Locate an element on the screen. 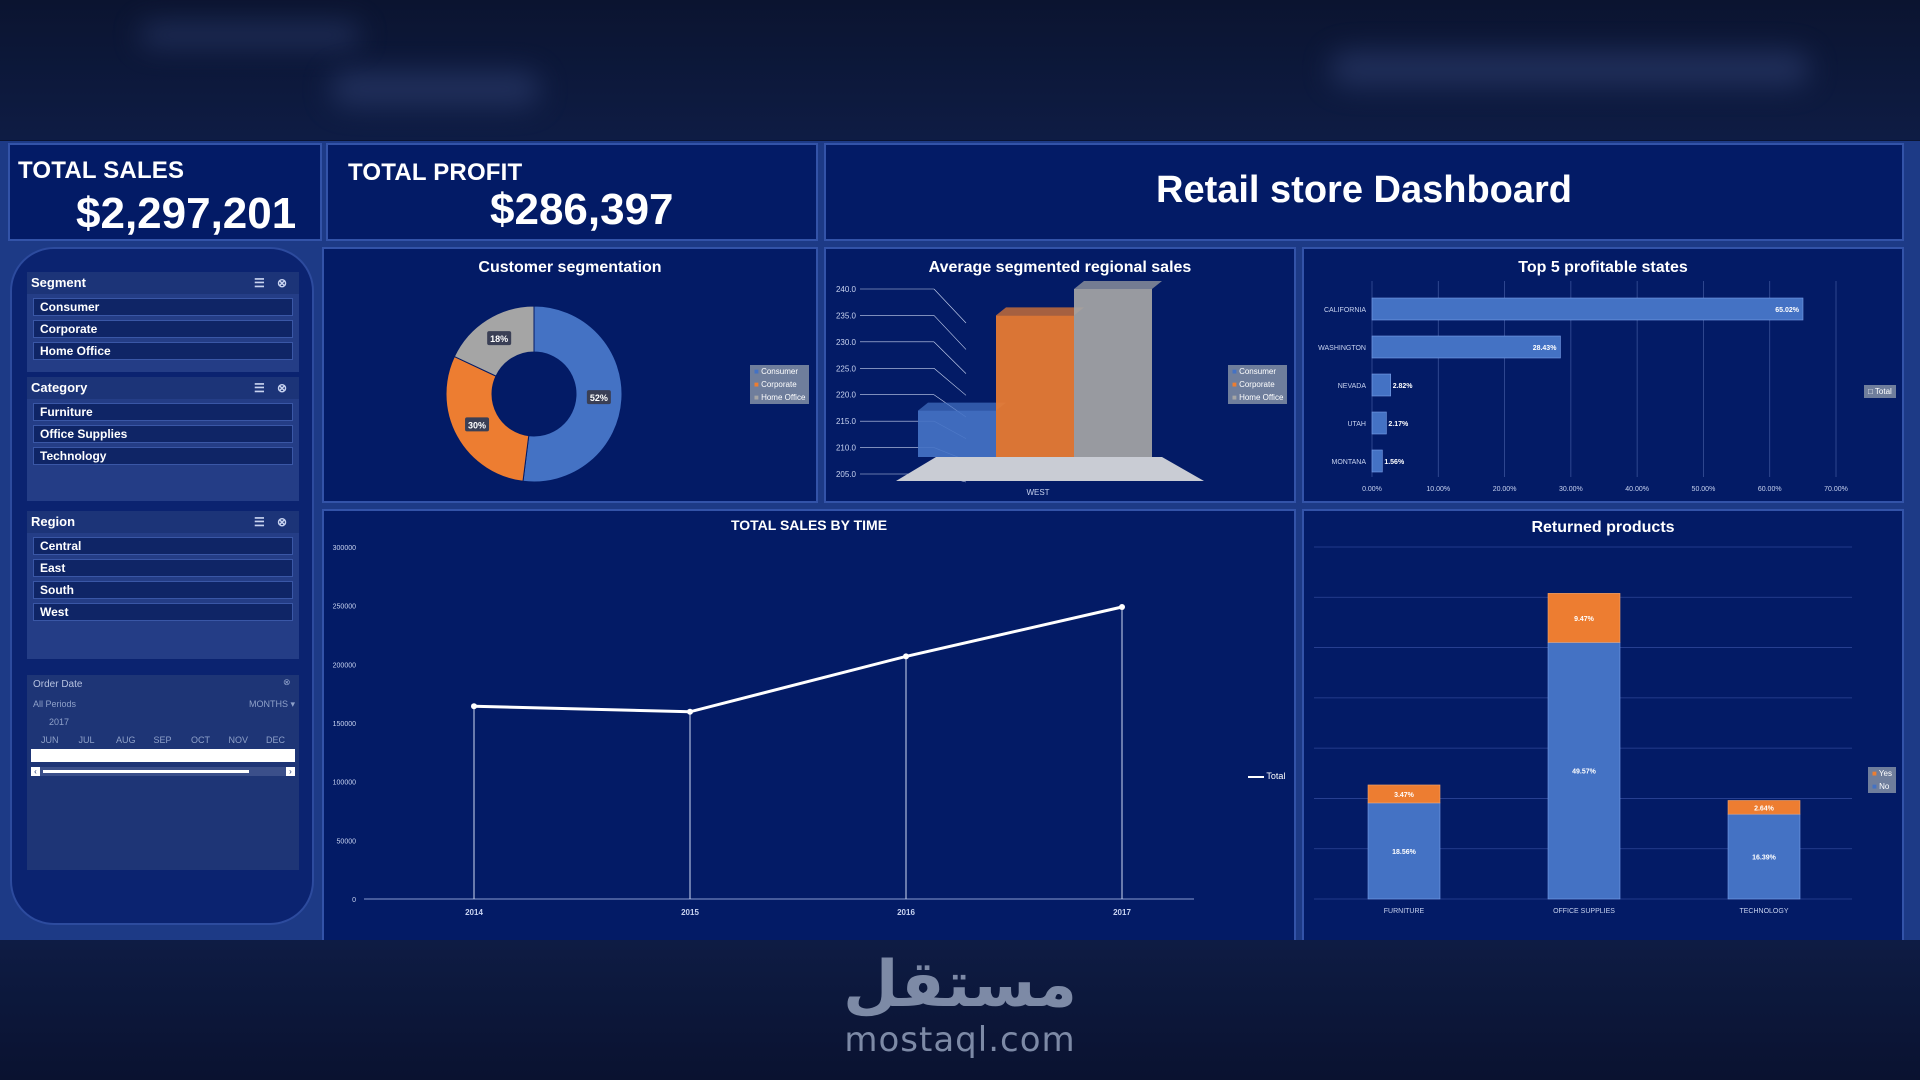 This screenshot has height=1080, width=1920. x-tick-label: 2014 is located at coordinates (474, 912).